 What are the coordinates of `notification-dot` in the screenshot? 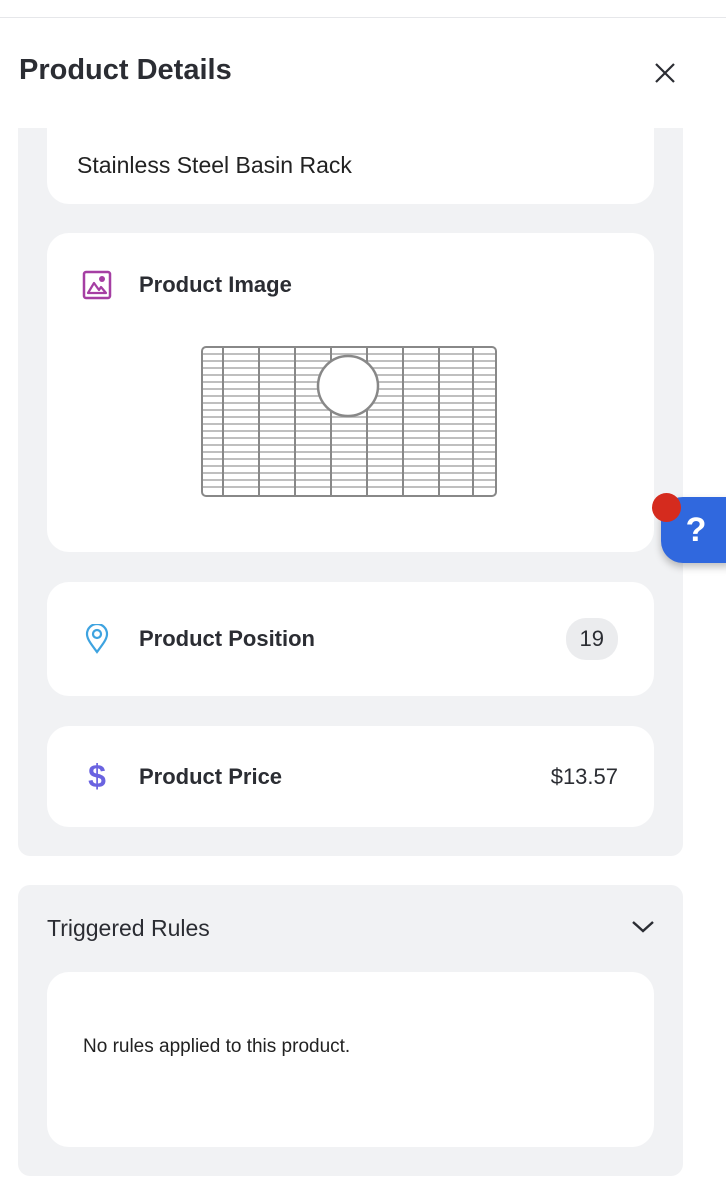 It's located at (666, 507).